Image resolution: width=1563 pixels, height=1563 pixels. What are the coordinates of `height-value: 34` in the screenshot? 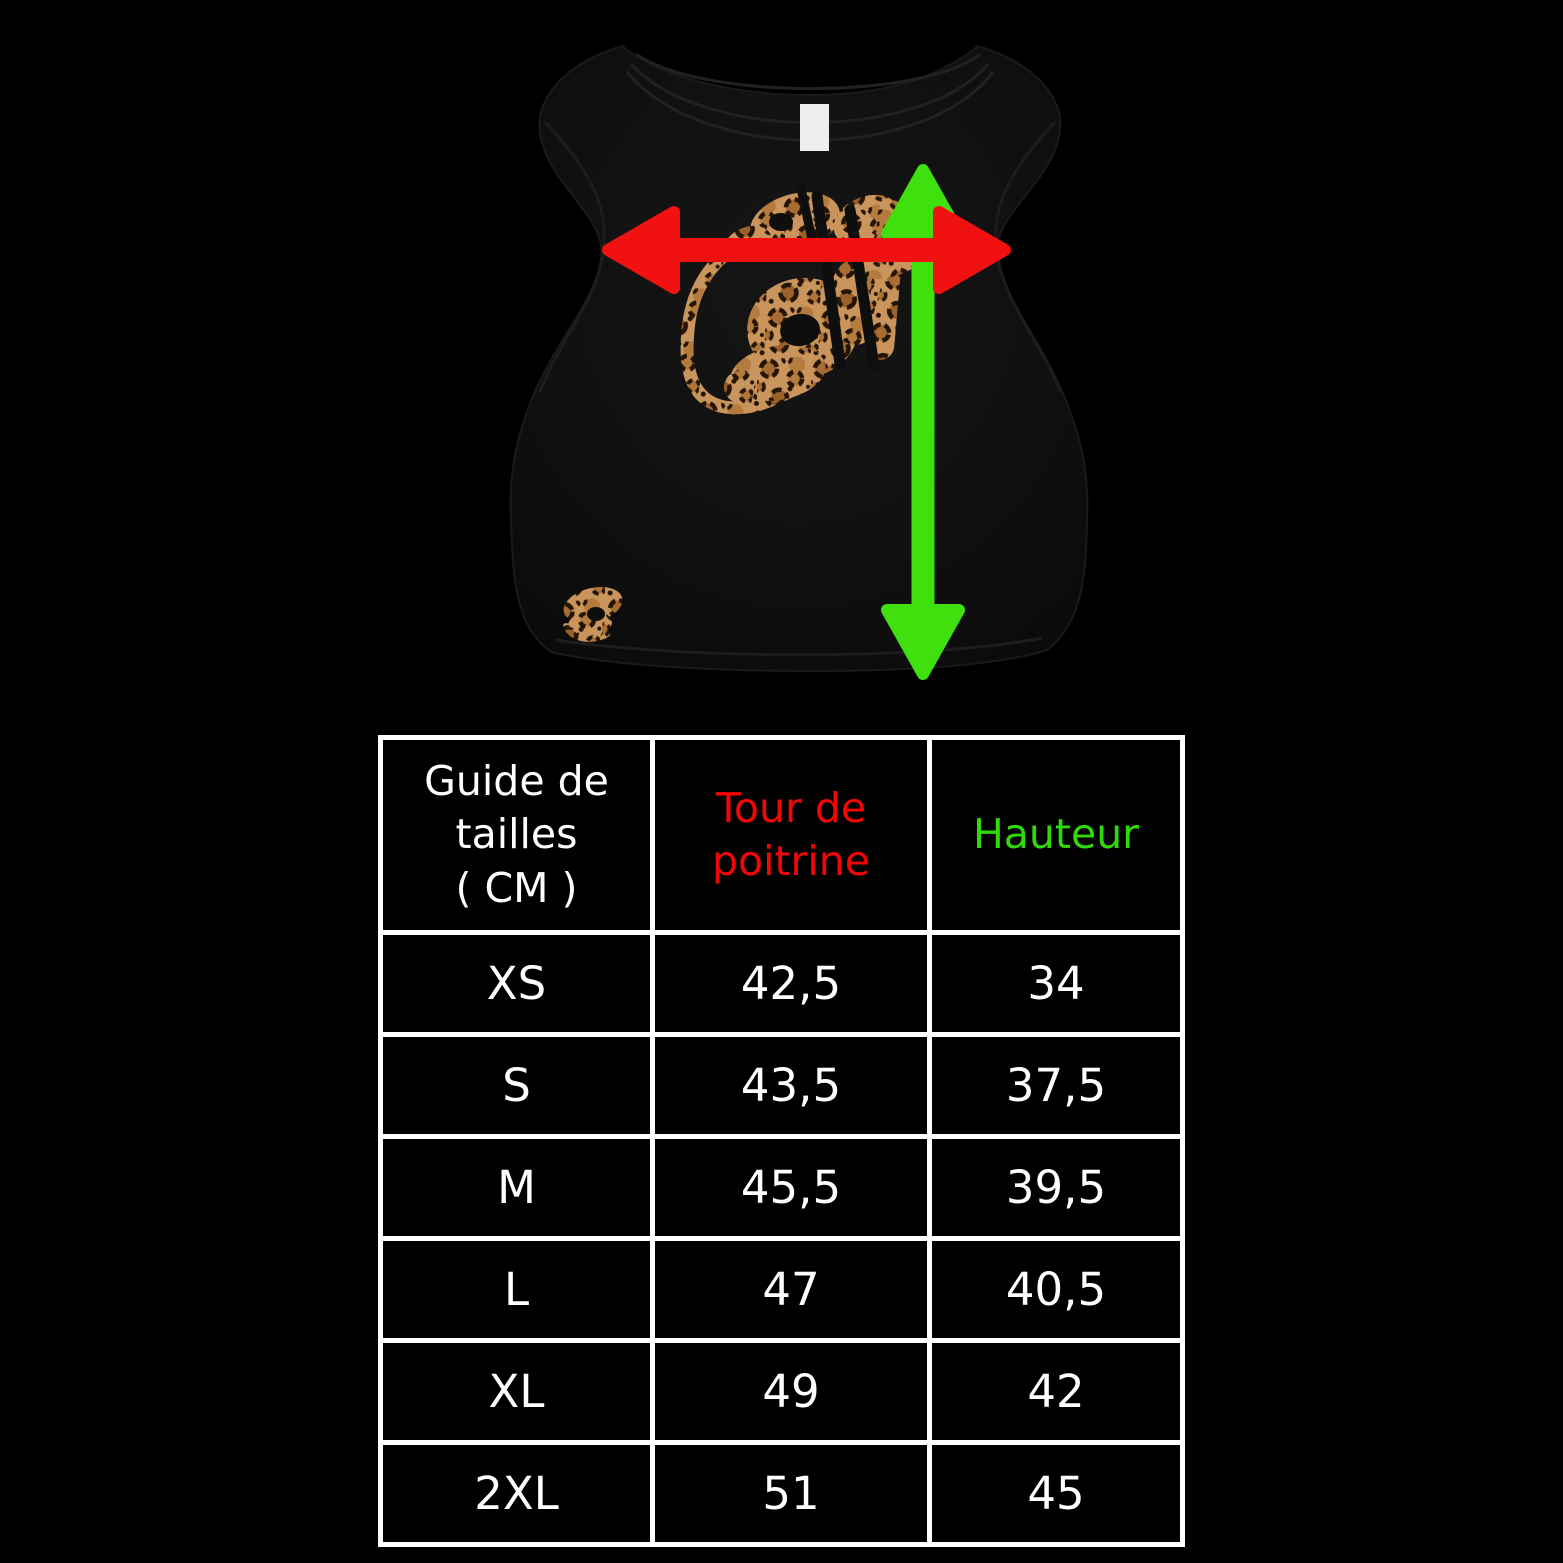 It's located at (1056, 983).